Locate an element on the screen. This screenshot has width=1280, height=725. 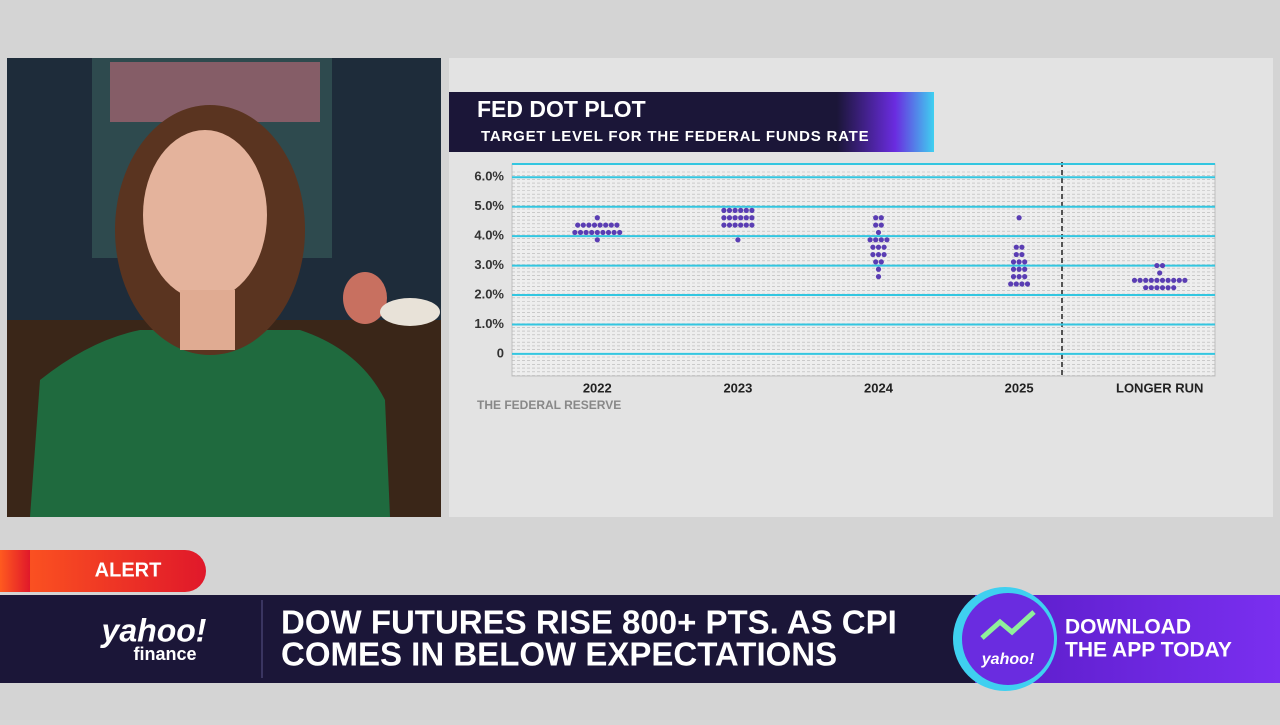
alert: ALERT is located at coordinates (128, 570).